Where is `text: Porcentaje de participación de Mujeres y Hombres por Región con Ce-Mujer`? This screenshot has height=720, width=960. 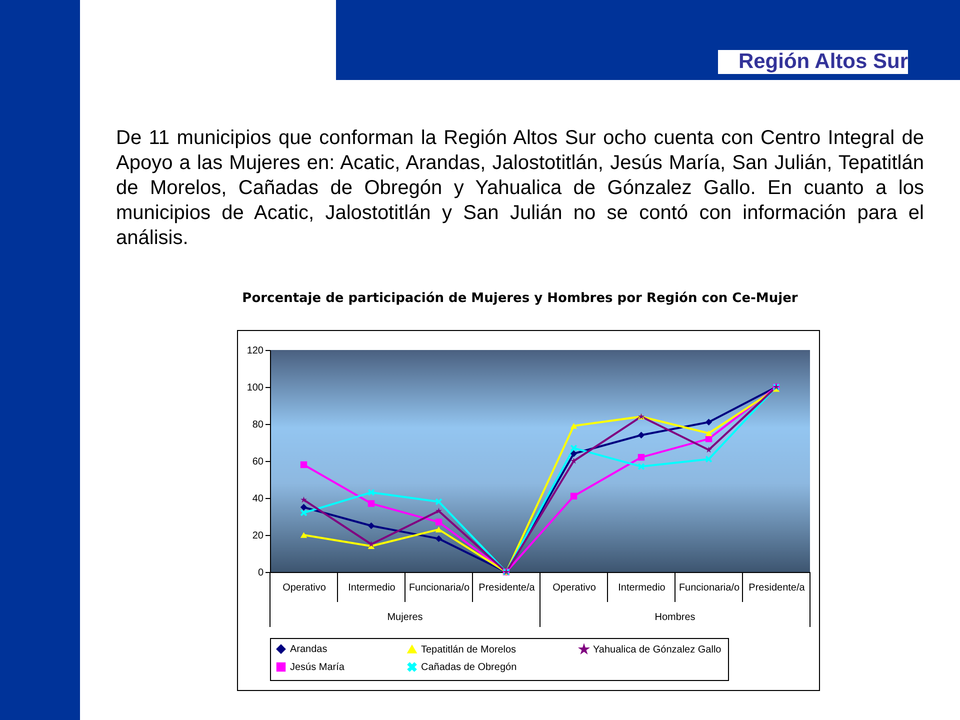
text: Porcentaje de participación de Mujeres y Hombres por Región con Ce-Mujer is located at coordinates (520, 298).